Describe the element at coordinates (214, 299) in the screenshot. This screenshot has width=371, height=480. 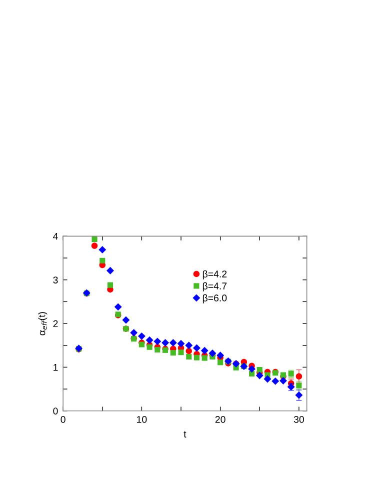
I see `legend-label: β=6.0` at that location.